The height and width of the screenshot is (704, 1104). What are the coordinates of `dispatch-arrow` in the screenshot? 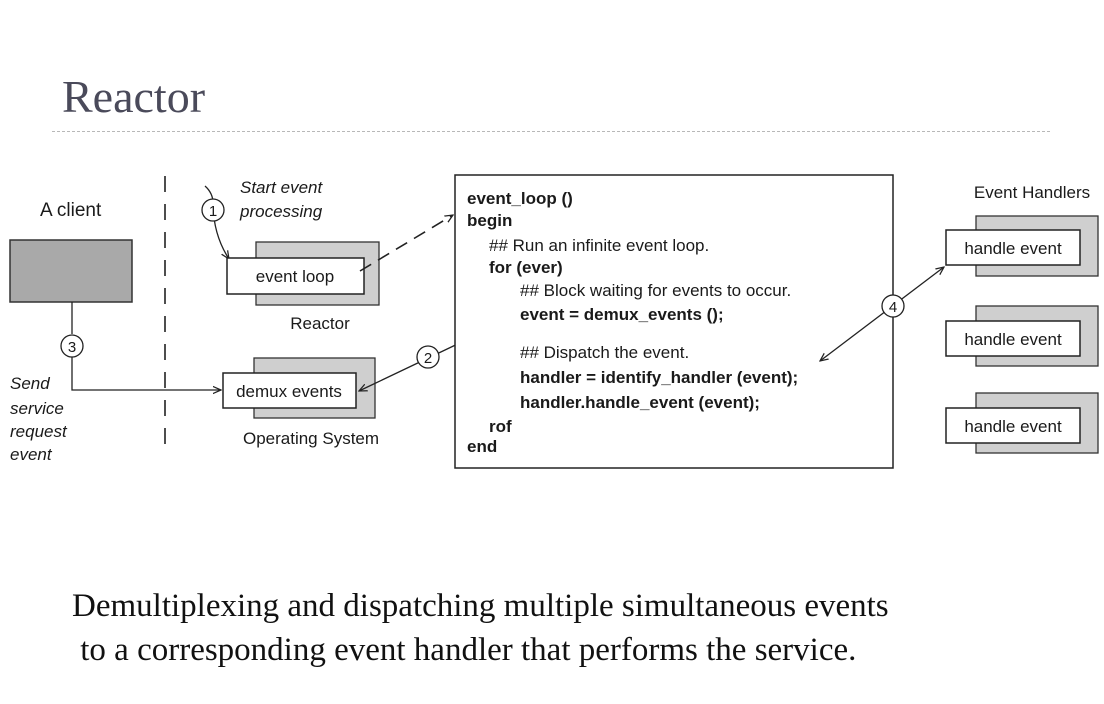 It's located at (882, 314).